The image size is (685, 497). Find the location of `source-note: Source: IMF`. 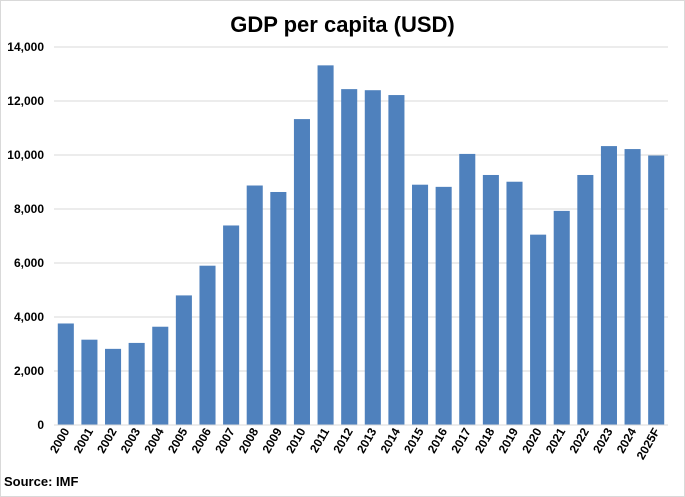

source-note: Source: IMF is located at coordinates (41, 481).